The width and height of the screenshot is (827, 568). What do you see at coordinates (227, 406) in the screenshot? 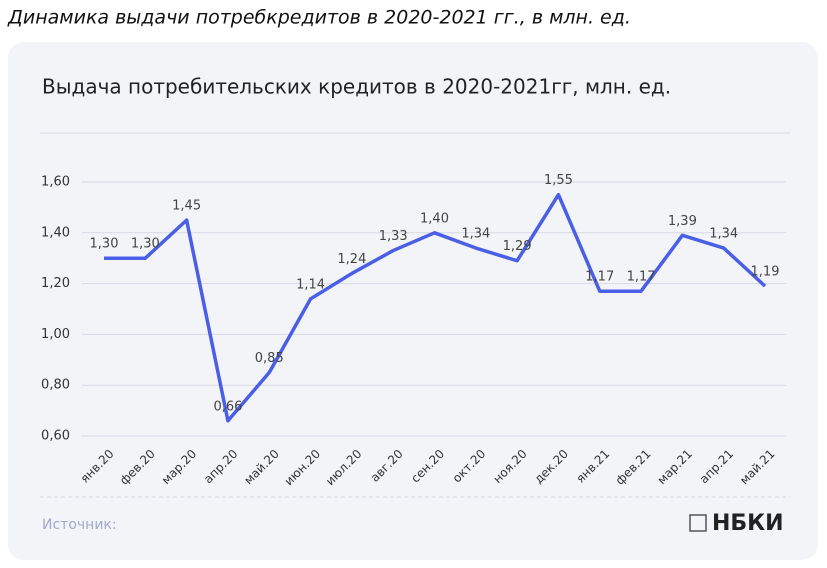
I see `value-label: 0,66` at bounding box center [227, 406].